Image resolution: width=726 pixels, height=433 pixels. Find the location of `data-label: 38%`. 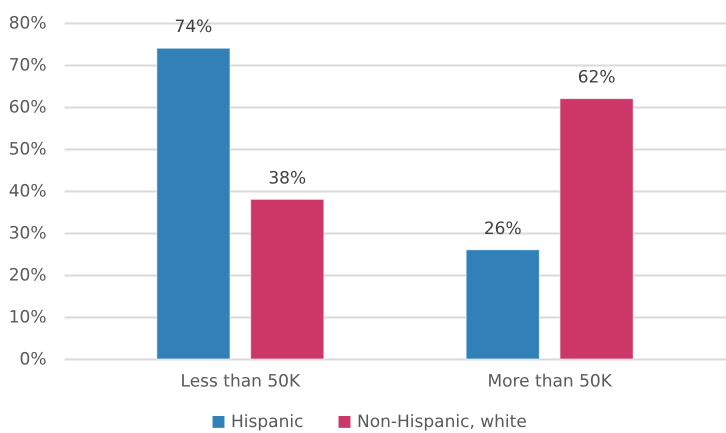

data-label: 38% is located at coordinates (287, 178).